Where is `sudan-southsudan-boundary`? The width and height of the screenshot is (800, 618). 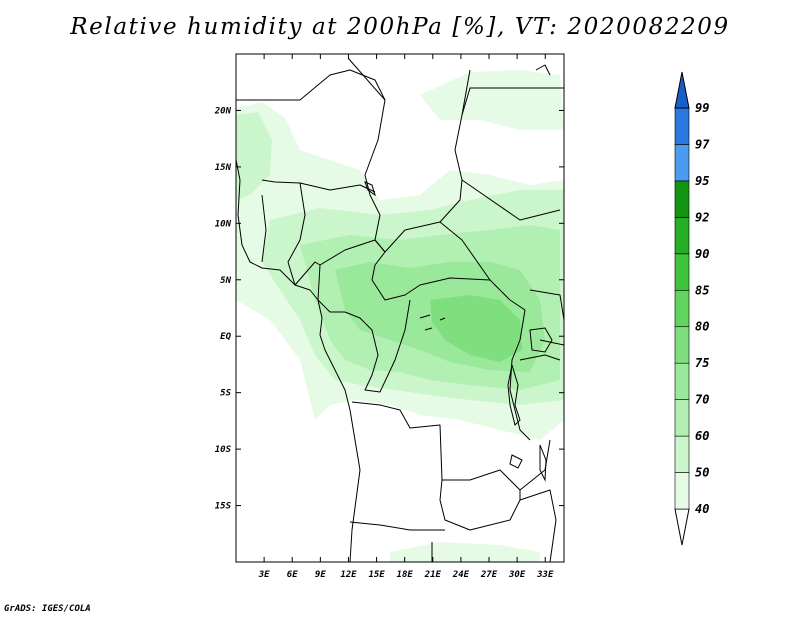
sudan-southsudan-boundary is located at coordinates (500, 230).